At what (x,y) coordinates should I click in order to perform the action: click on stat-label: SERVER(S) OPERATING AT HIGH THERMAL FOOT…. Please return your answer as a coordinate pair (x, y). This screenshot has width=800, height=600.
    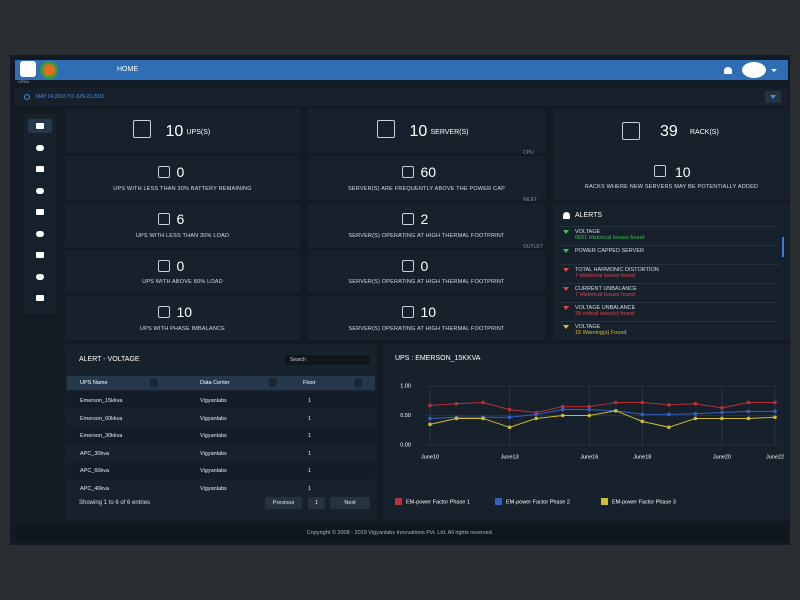
    Looking at the image, I should click on (426, 235).